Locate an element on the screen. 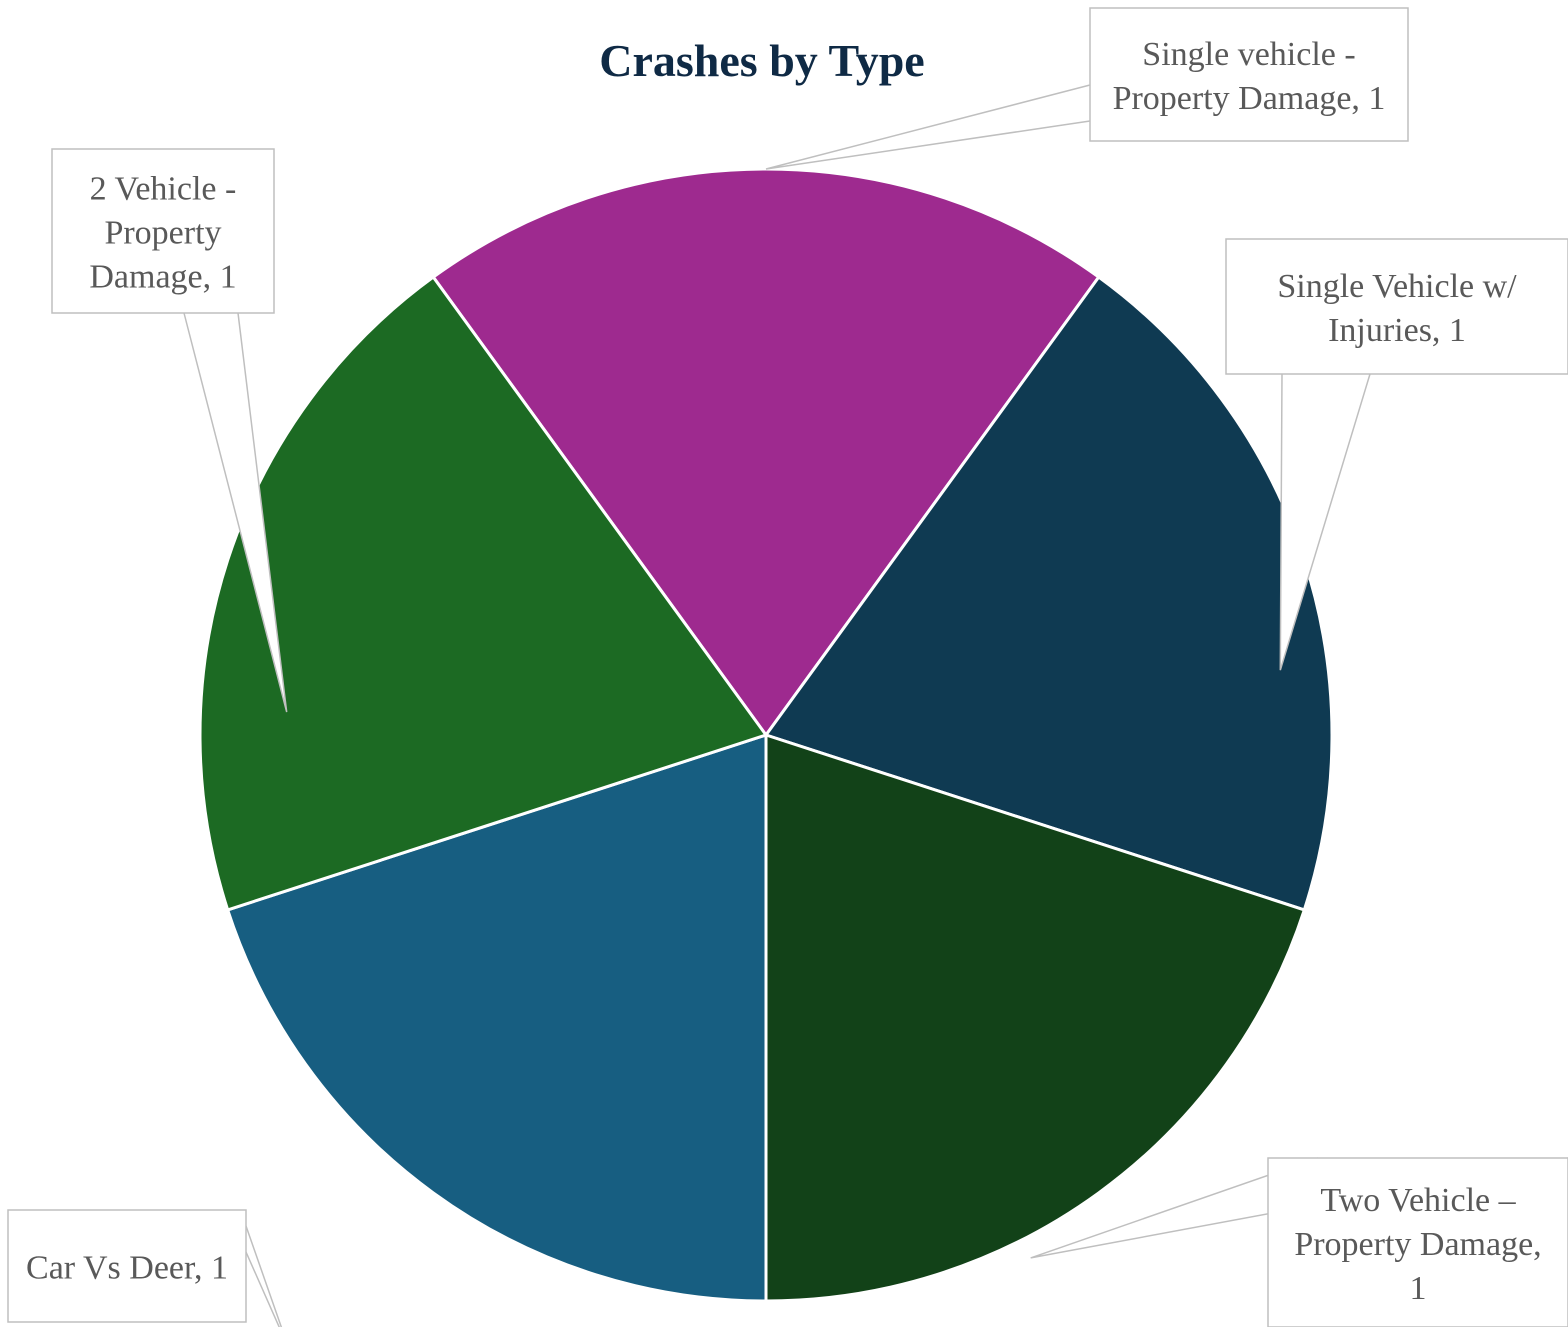 This screenshot has width=1568, height=1327. data-label: Two Vehicle – Property Damage, 1 is located at coordinates (1417, 1244).